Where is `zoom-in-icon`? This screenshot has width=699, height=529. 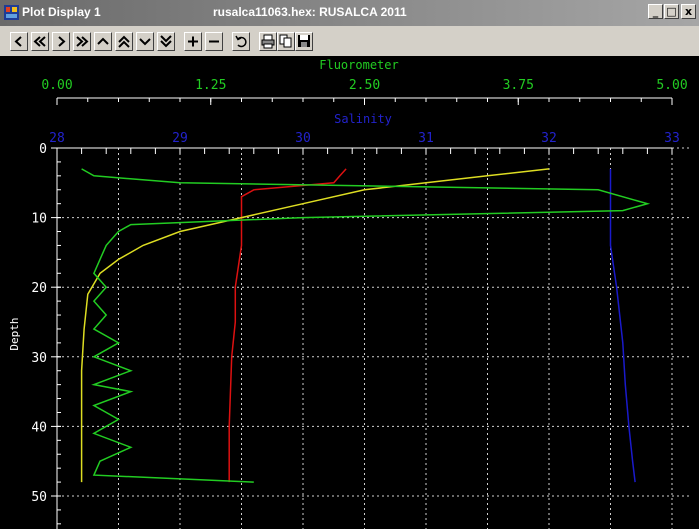 zoom-in-icon is located at coordinates (193, 41).